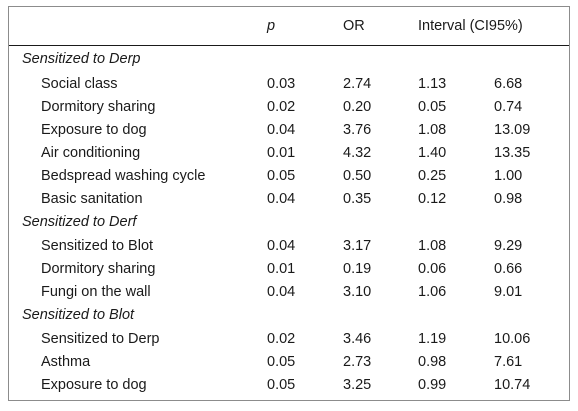 The height and width of the screenshot is (411, 578). I want to click on cell-ci-upper: 13.35, so click(512, 152).